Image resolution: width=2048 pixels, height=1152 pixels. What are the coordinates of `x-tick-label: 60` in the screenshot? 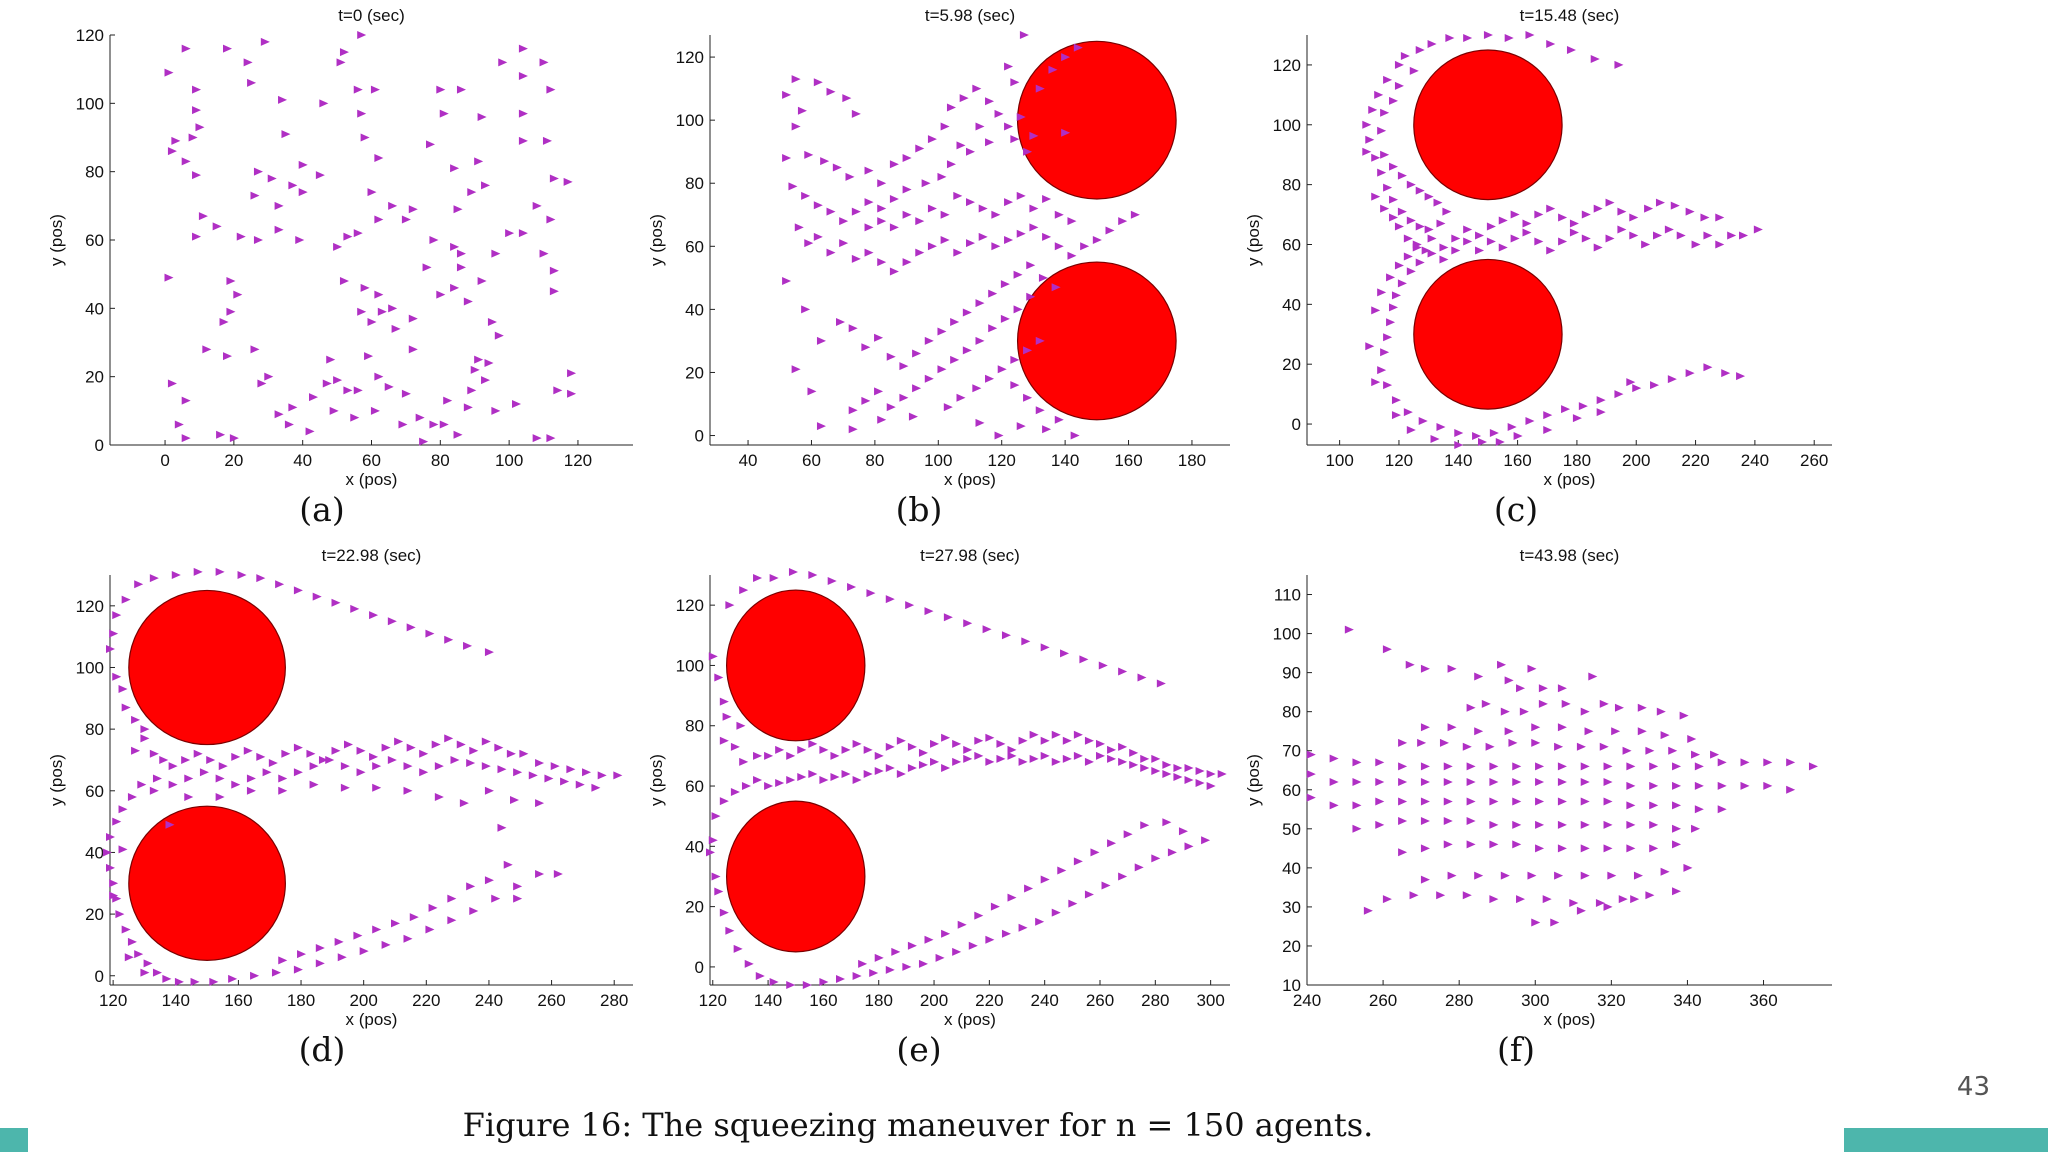 It's located at (371, 460).